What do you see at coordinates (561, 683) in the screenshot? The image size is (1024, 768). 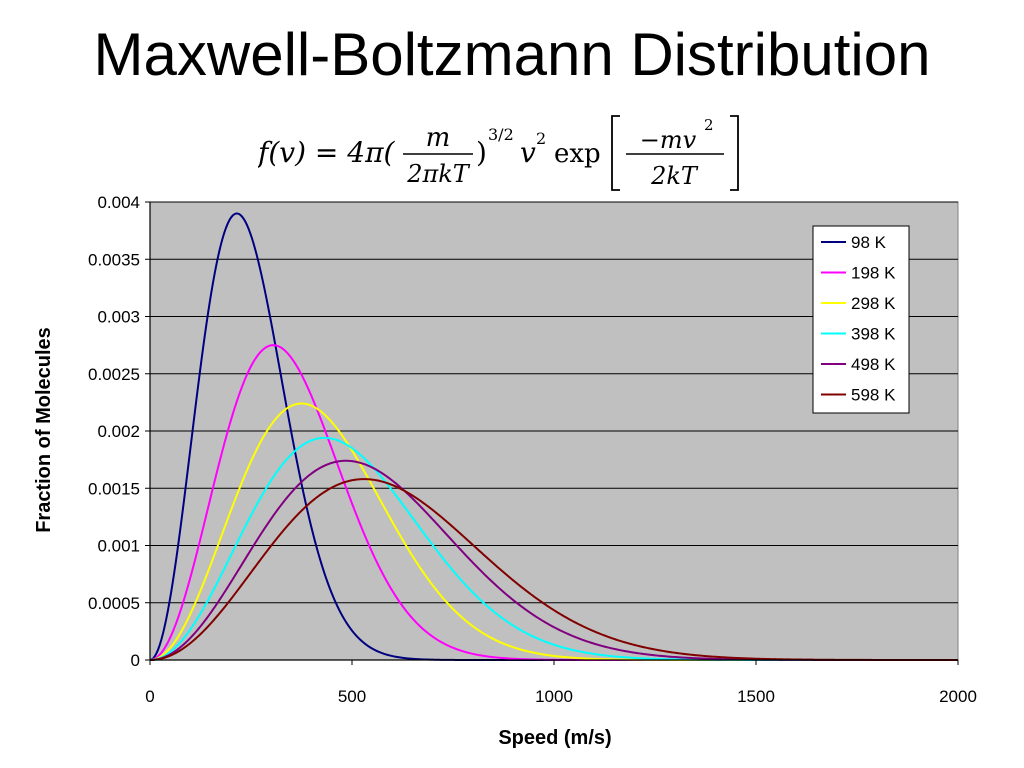 I see `x-tick-labels: 0 500 1000 1500 2000` at bounding box center [561, 683].